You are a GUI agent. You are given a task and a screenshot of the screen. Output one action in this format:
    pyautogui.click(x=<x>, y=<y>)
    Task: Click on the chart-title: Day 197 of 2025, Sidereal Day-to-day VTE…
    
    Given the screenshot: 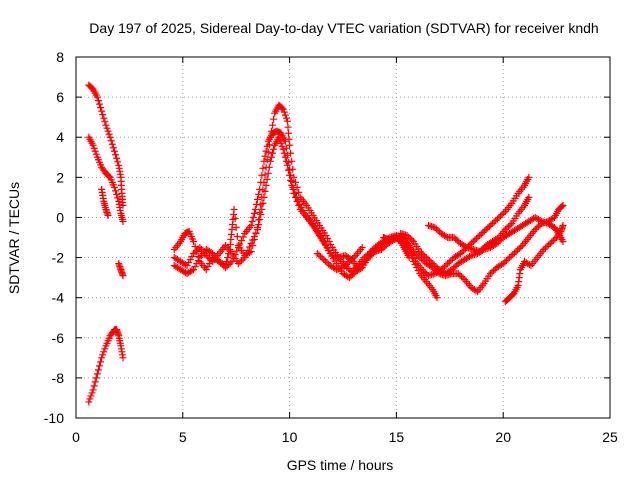 What is the action you would take?
    pyautogui.click(x=343, y=28)
    